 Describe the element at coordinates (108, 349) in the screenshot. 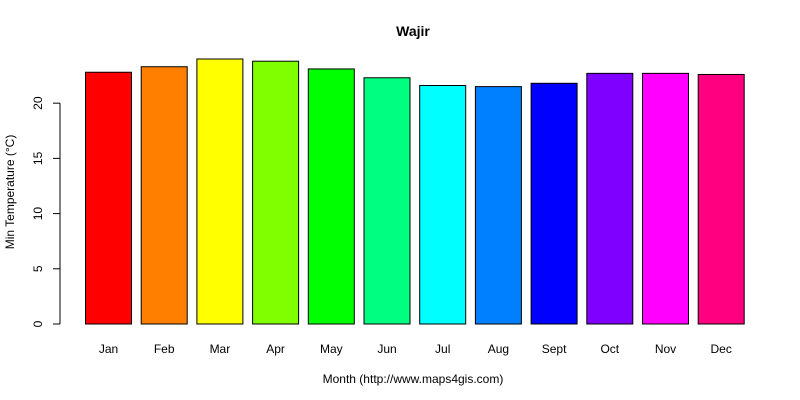

I see `x-tick-label: Jan` at that location.